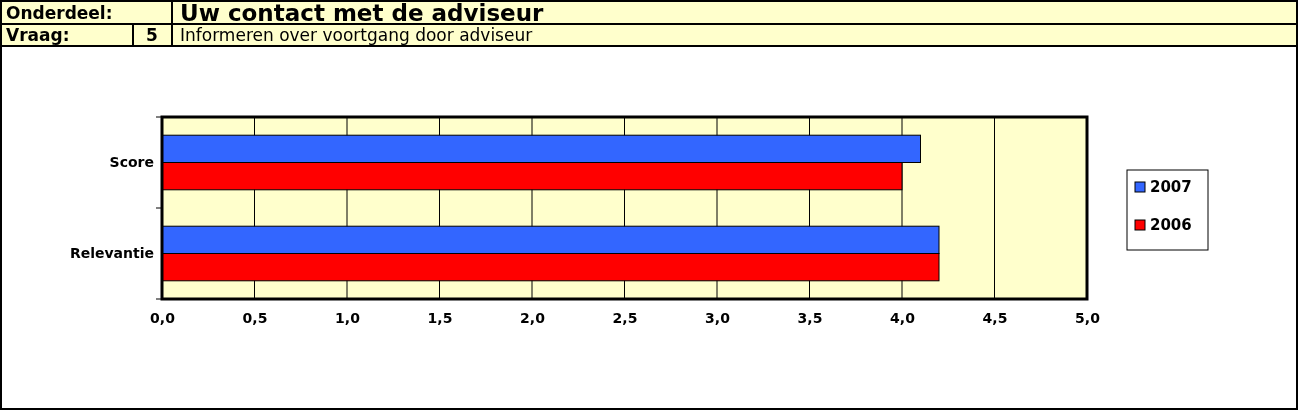 This screenshot has height=410, width=1298. I want to click on x-tick-label: 1,5, so click(440, 317).